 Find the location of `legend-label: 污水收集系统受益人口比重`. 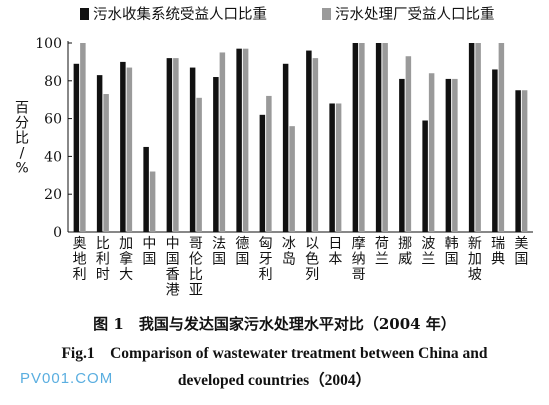

legend-label: 污水收集系统受益人口比重 is located at coordinates (180, 14).